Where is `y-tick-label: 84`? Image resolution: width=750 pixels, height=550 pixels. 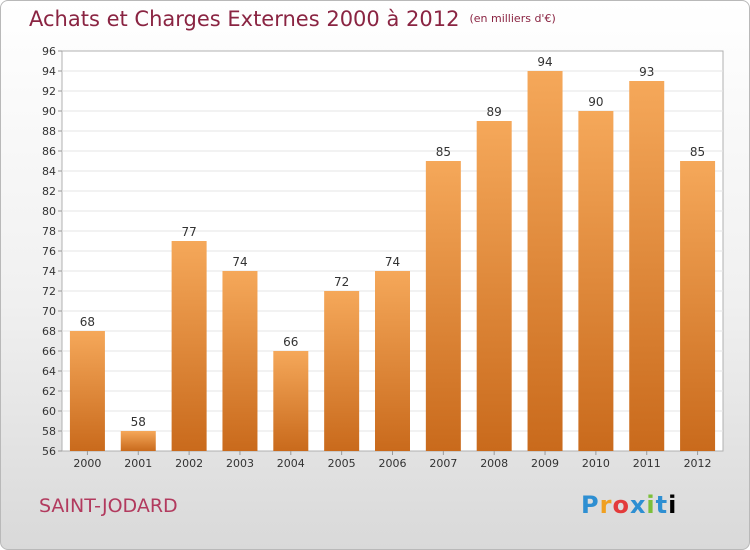 y-tick-label: 84 is located at coordinates (49, 171).